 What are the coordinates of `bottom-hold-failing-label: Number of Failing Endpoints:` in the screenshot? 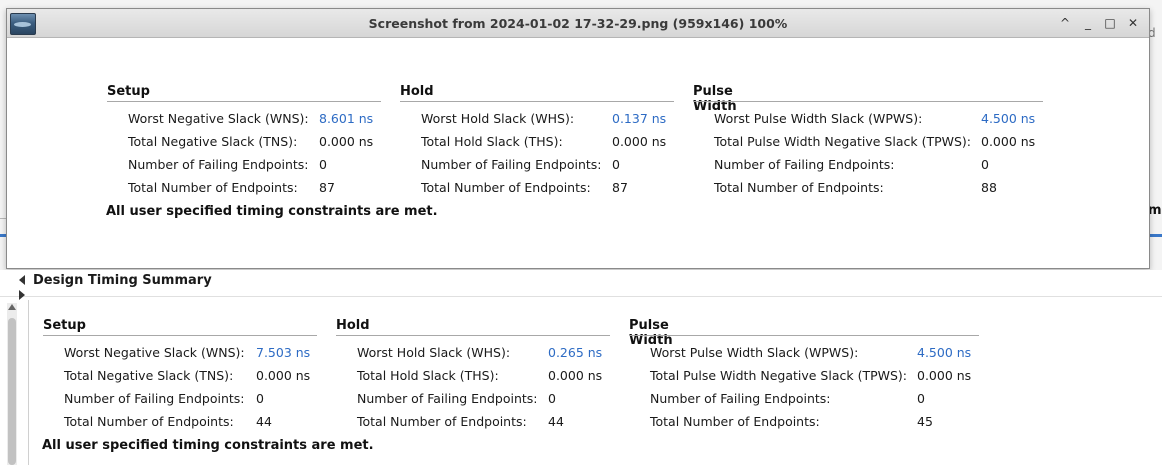 It's located at (447, 398).